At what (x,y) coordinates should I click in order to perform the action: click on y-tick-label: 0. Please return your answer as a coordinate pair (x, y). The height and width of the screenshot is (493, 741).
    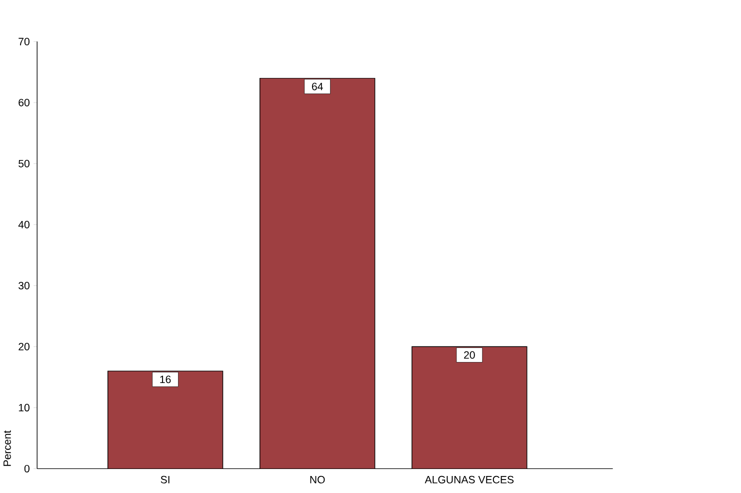
    Looking at the image, I should click on (27, 468).